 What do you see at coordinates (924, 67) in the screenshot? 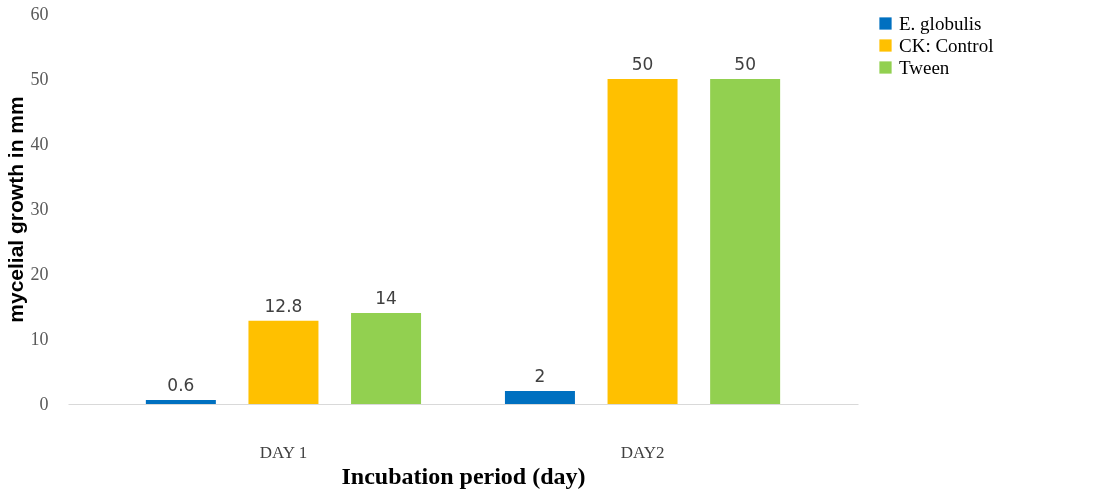
I see `legend-label: Tween` at bounding box center [924, 67].